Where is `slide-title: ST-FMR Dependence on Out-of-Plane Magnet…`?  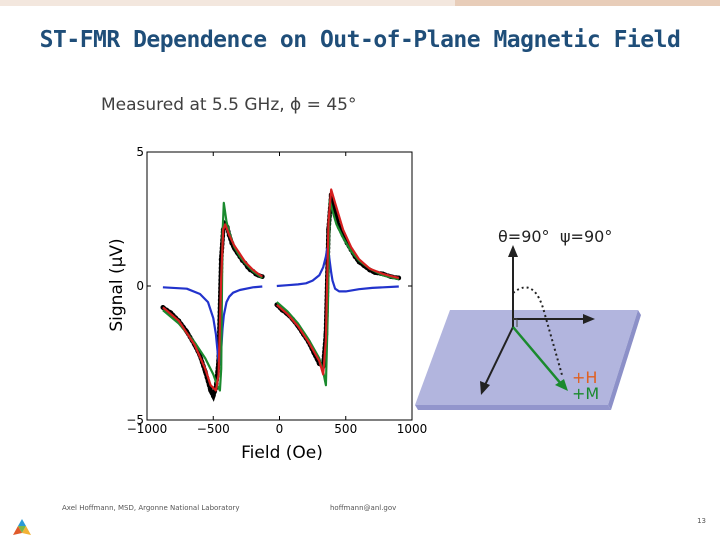 slide-title: ST-FMR Dependence on Out-of-Plane Magnet… is located at coordinates (360, 40).